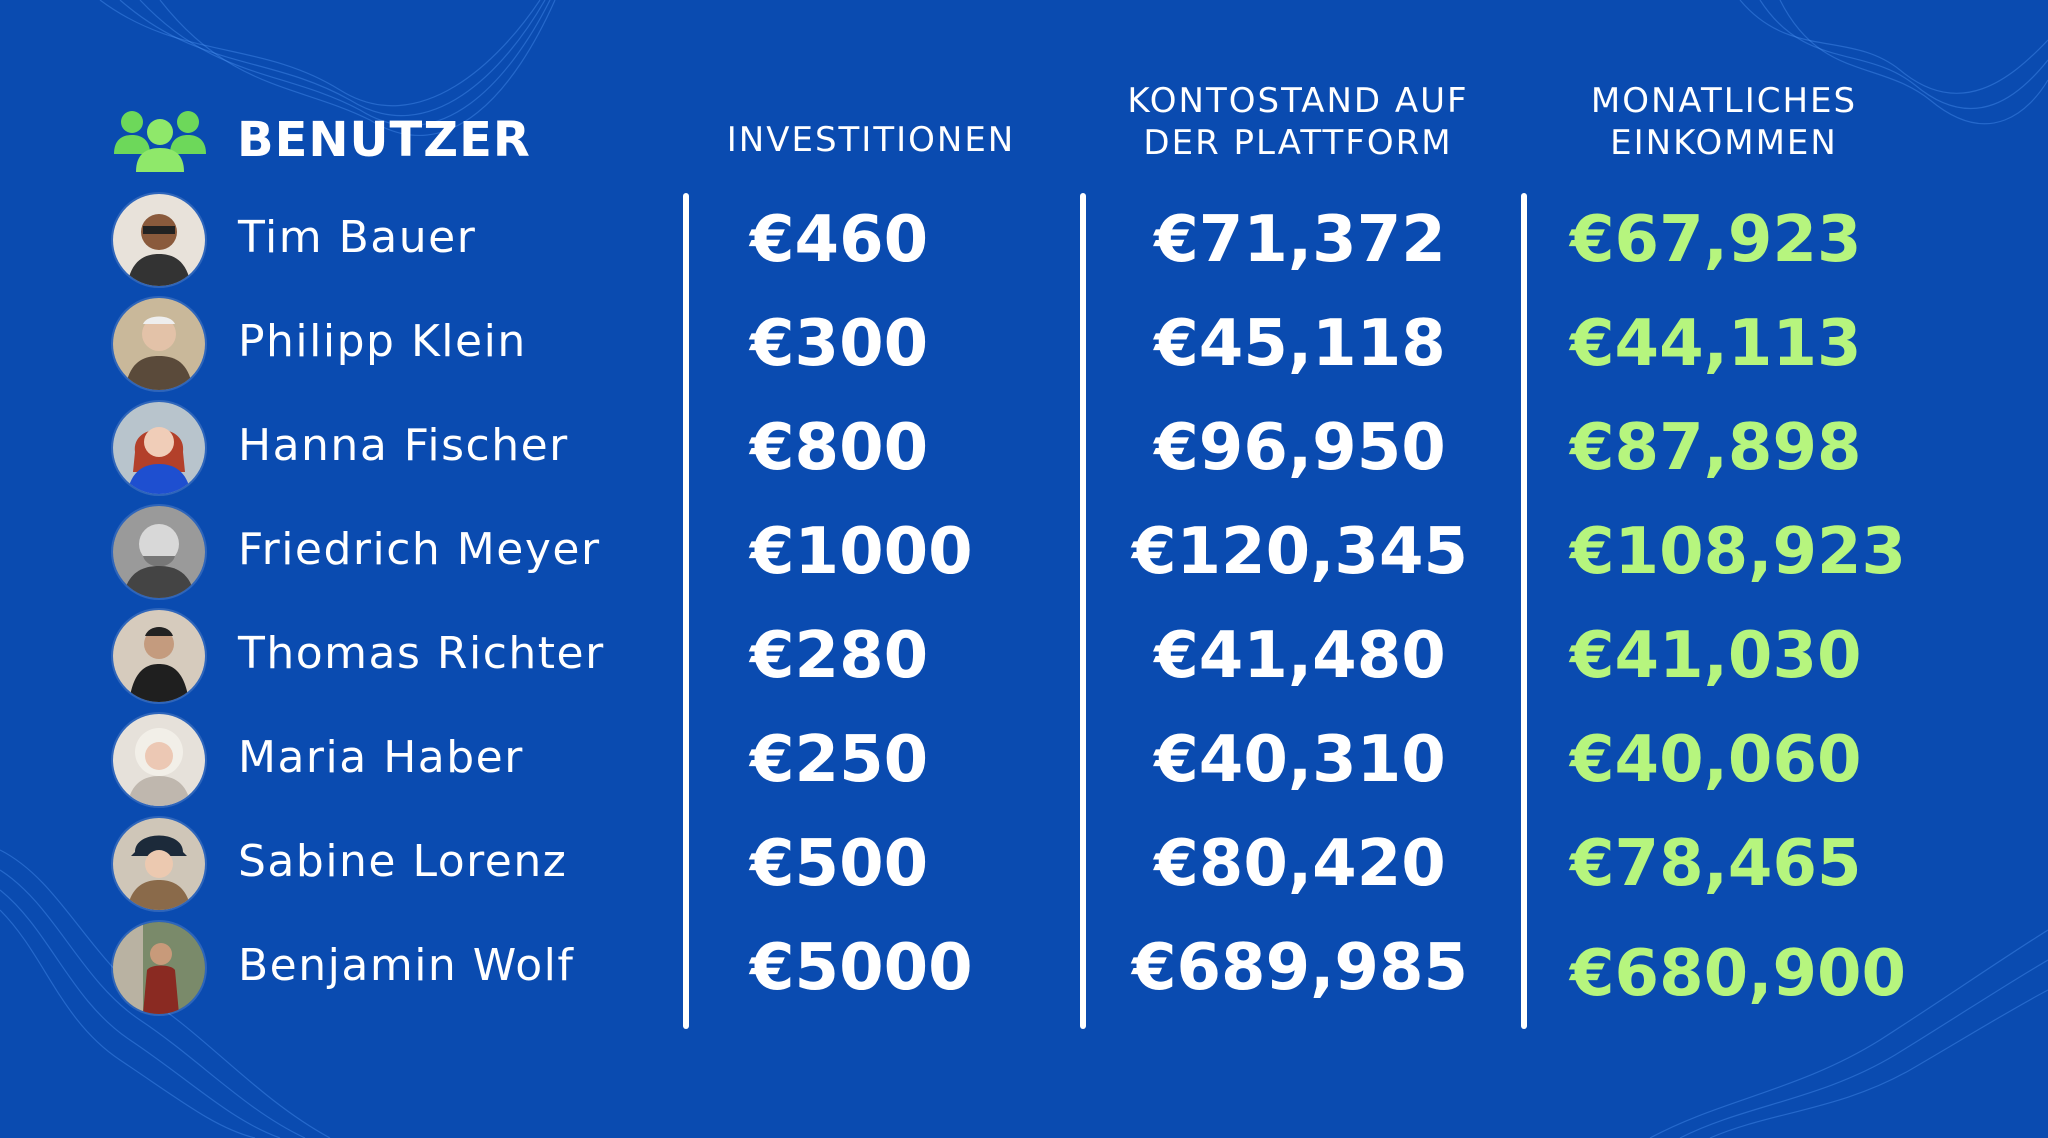  What do you see at coordinates (1300, 760) in the screenshot?
I see `balance-value: €40,310` at bounding box center [1300, 760].